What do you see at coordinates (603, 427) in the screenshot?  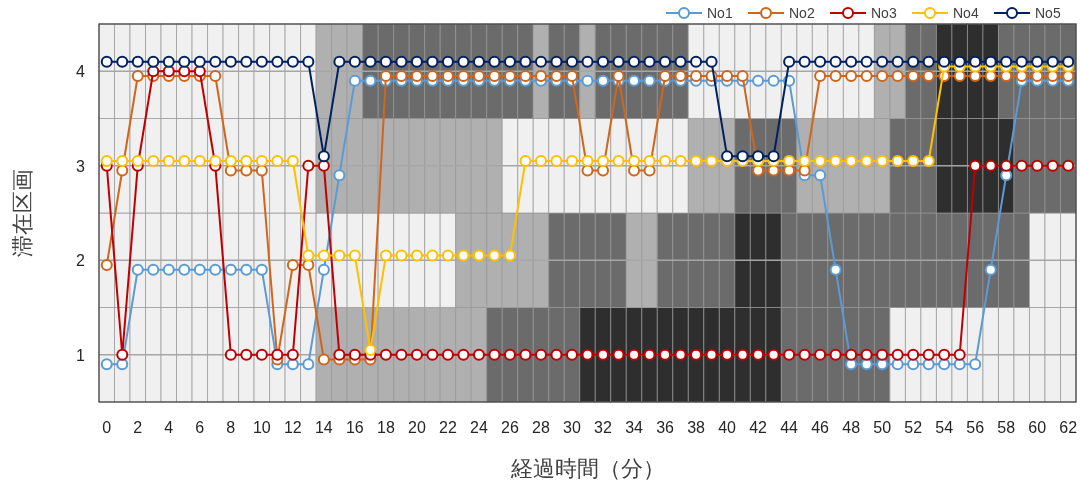 I see `x-tick-label: 32` at bounding box center [603, 427].